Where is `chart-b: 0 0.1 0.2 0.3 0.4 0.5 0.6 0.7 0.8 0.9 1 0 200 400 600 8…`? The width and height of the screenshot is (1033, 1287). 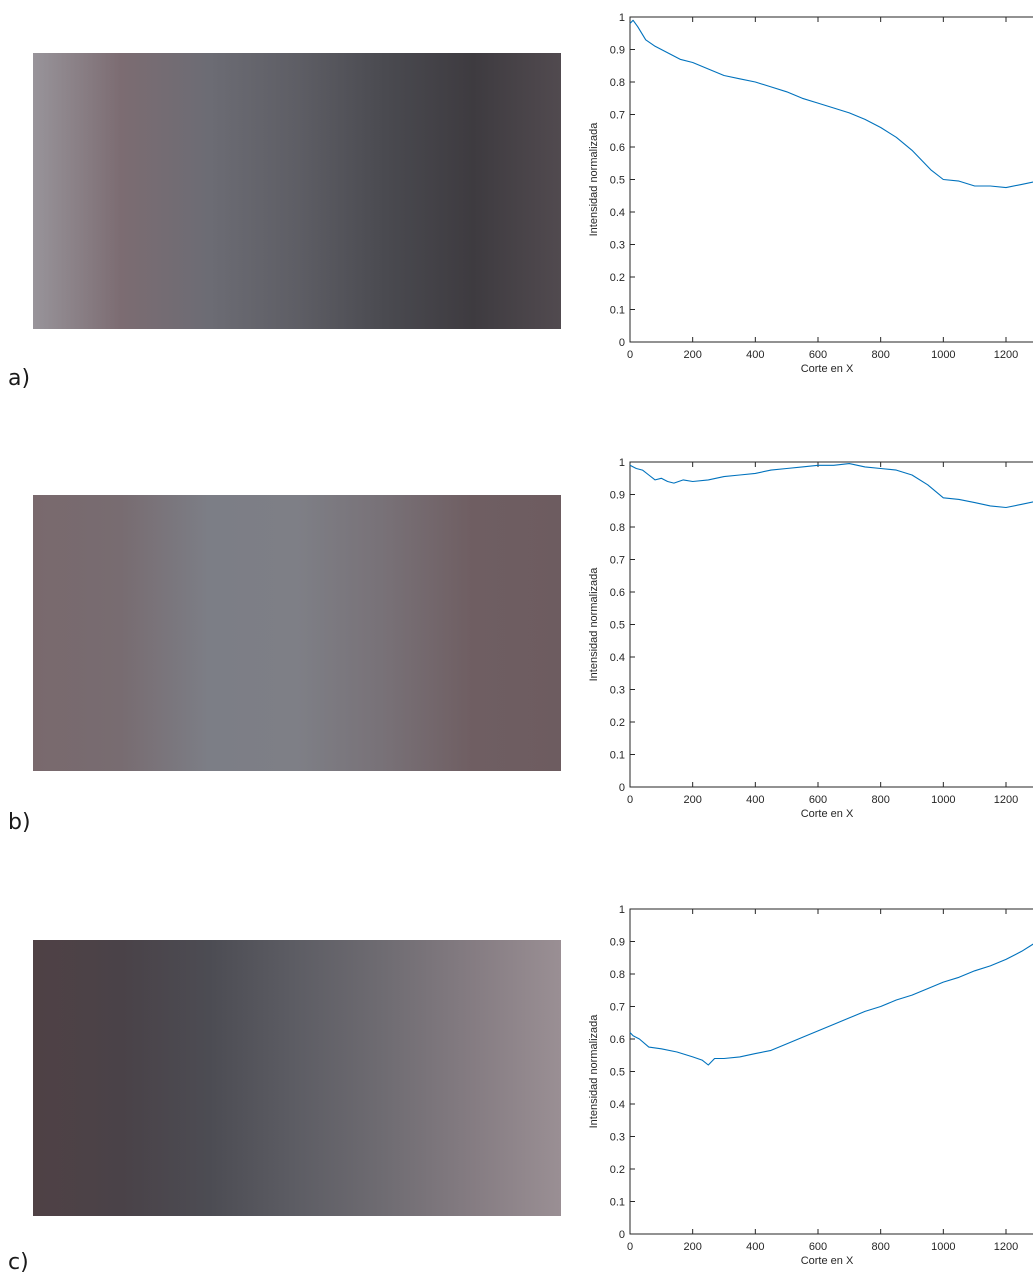 chart-b: 0 0.1 0.2 0.3 0.4 0.5 0.6 0.7 0.8 0.9 1 0 200 400 600 8… is located at coordinates (801, 645).